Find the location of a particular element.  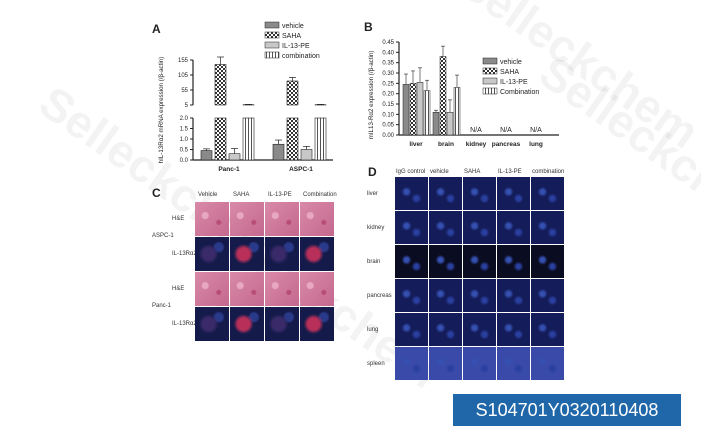

panel-d-row-label: liver is located at coordinates (373, 193).